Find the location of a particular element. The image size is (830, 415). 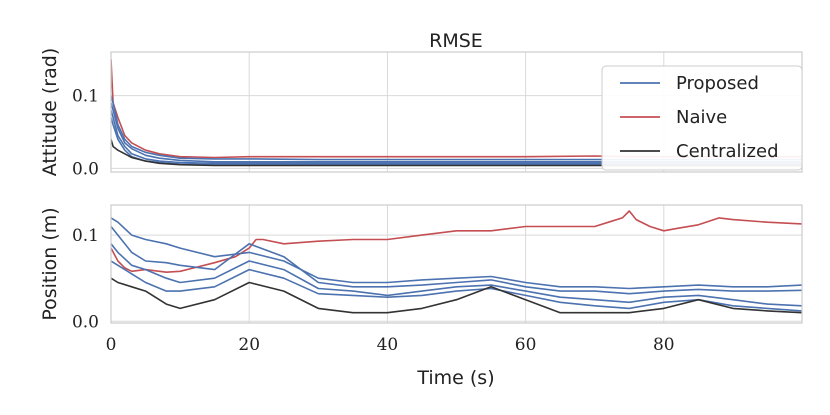

chart-title: RMSE is located at coordinates (456, 41).